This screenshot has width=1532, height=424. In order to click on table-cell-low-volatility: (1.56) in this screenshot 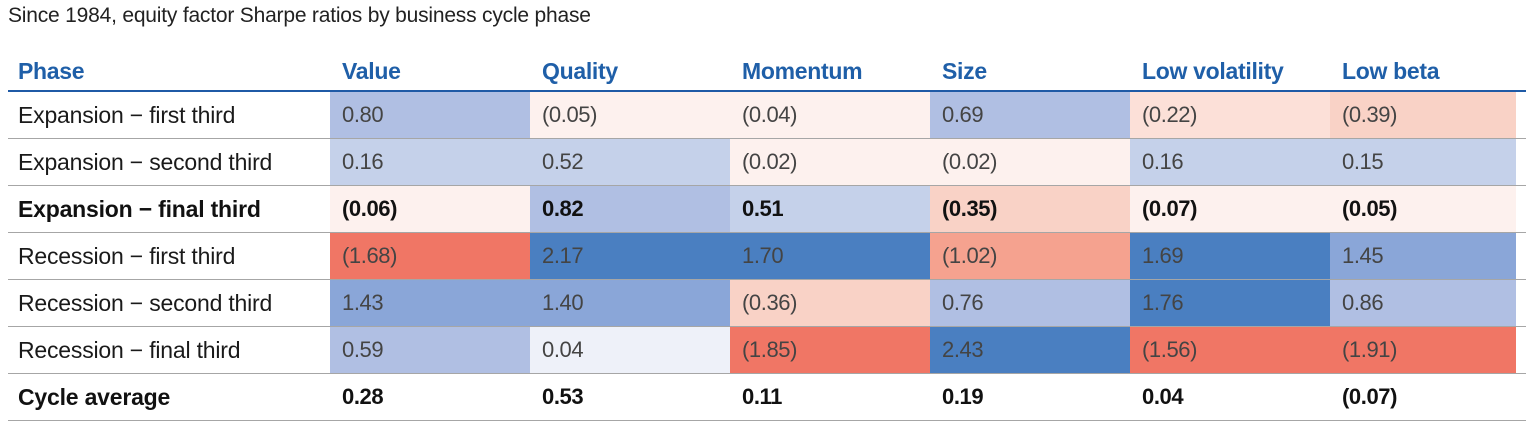, I will do `click(1230, 350)`.